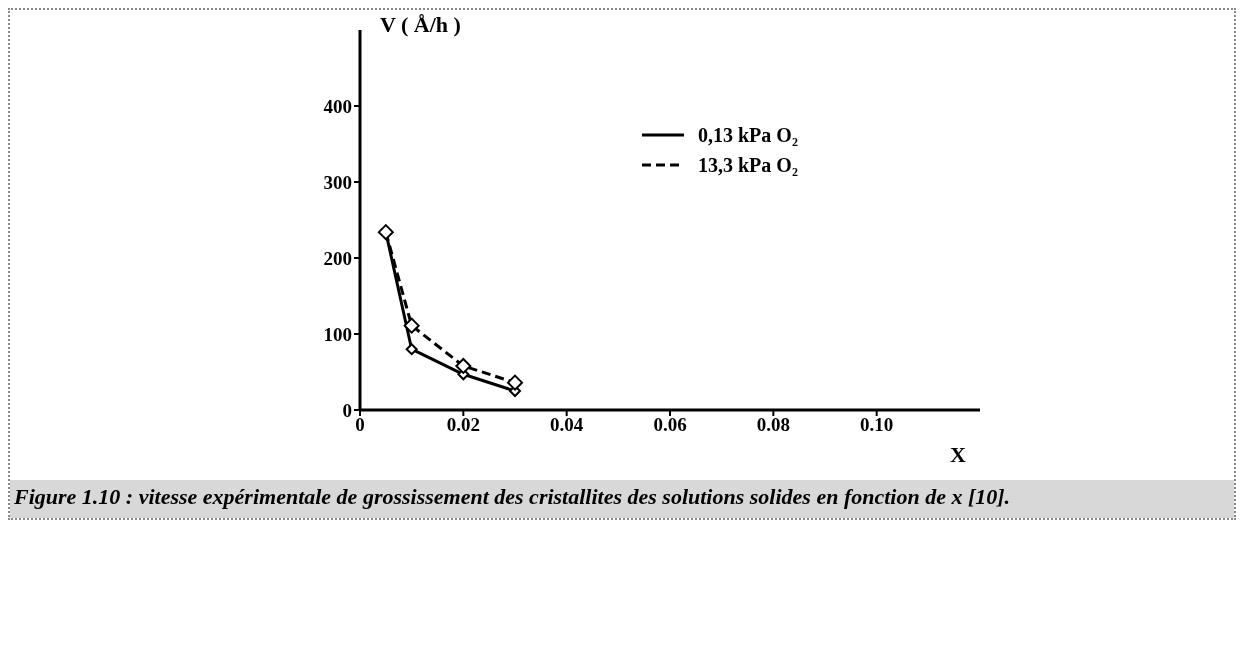  What do you see at coordinates (463, 425) in the screenshot?
I see `x-tick-label: 0.02` at bounding box center [463, 425].